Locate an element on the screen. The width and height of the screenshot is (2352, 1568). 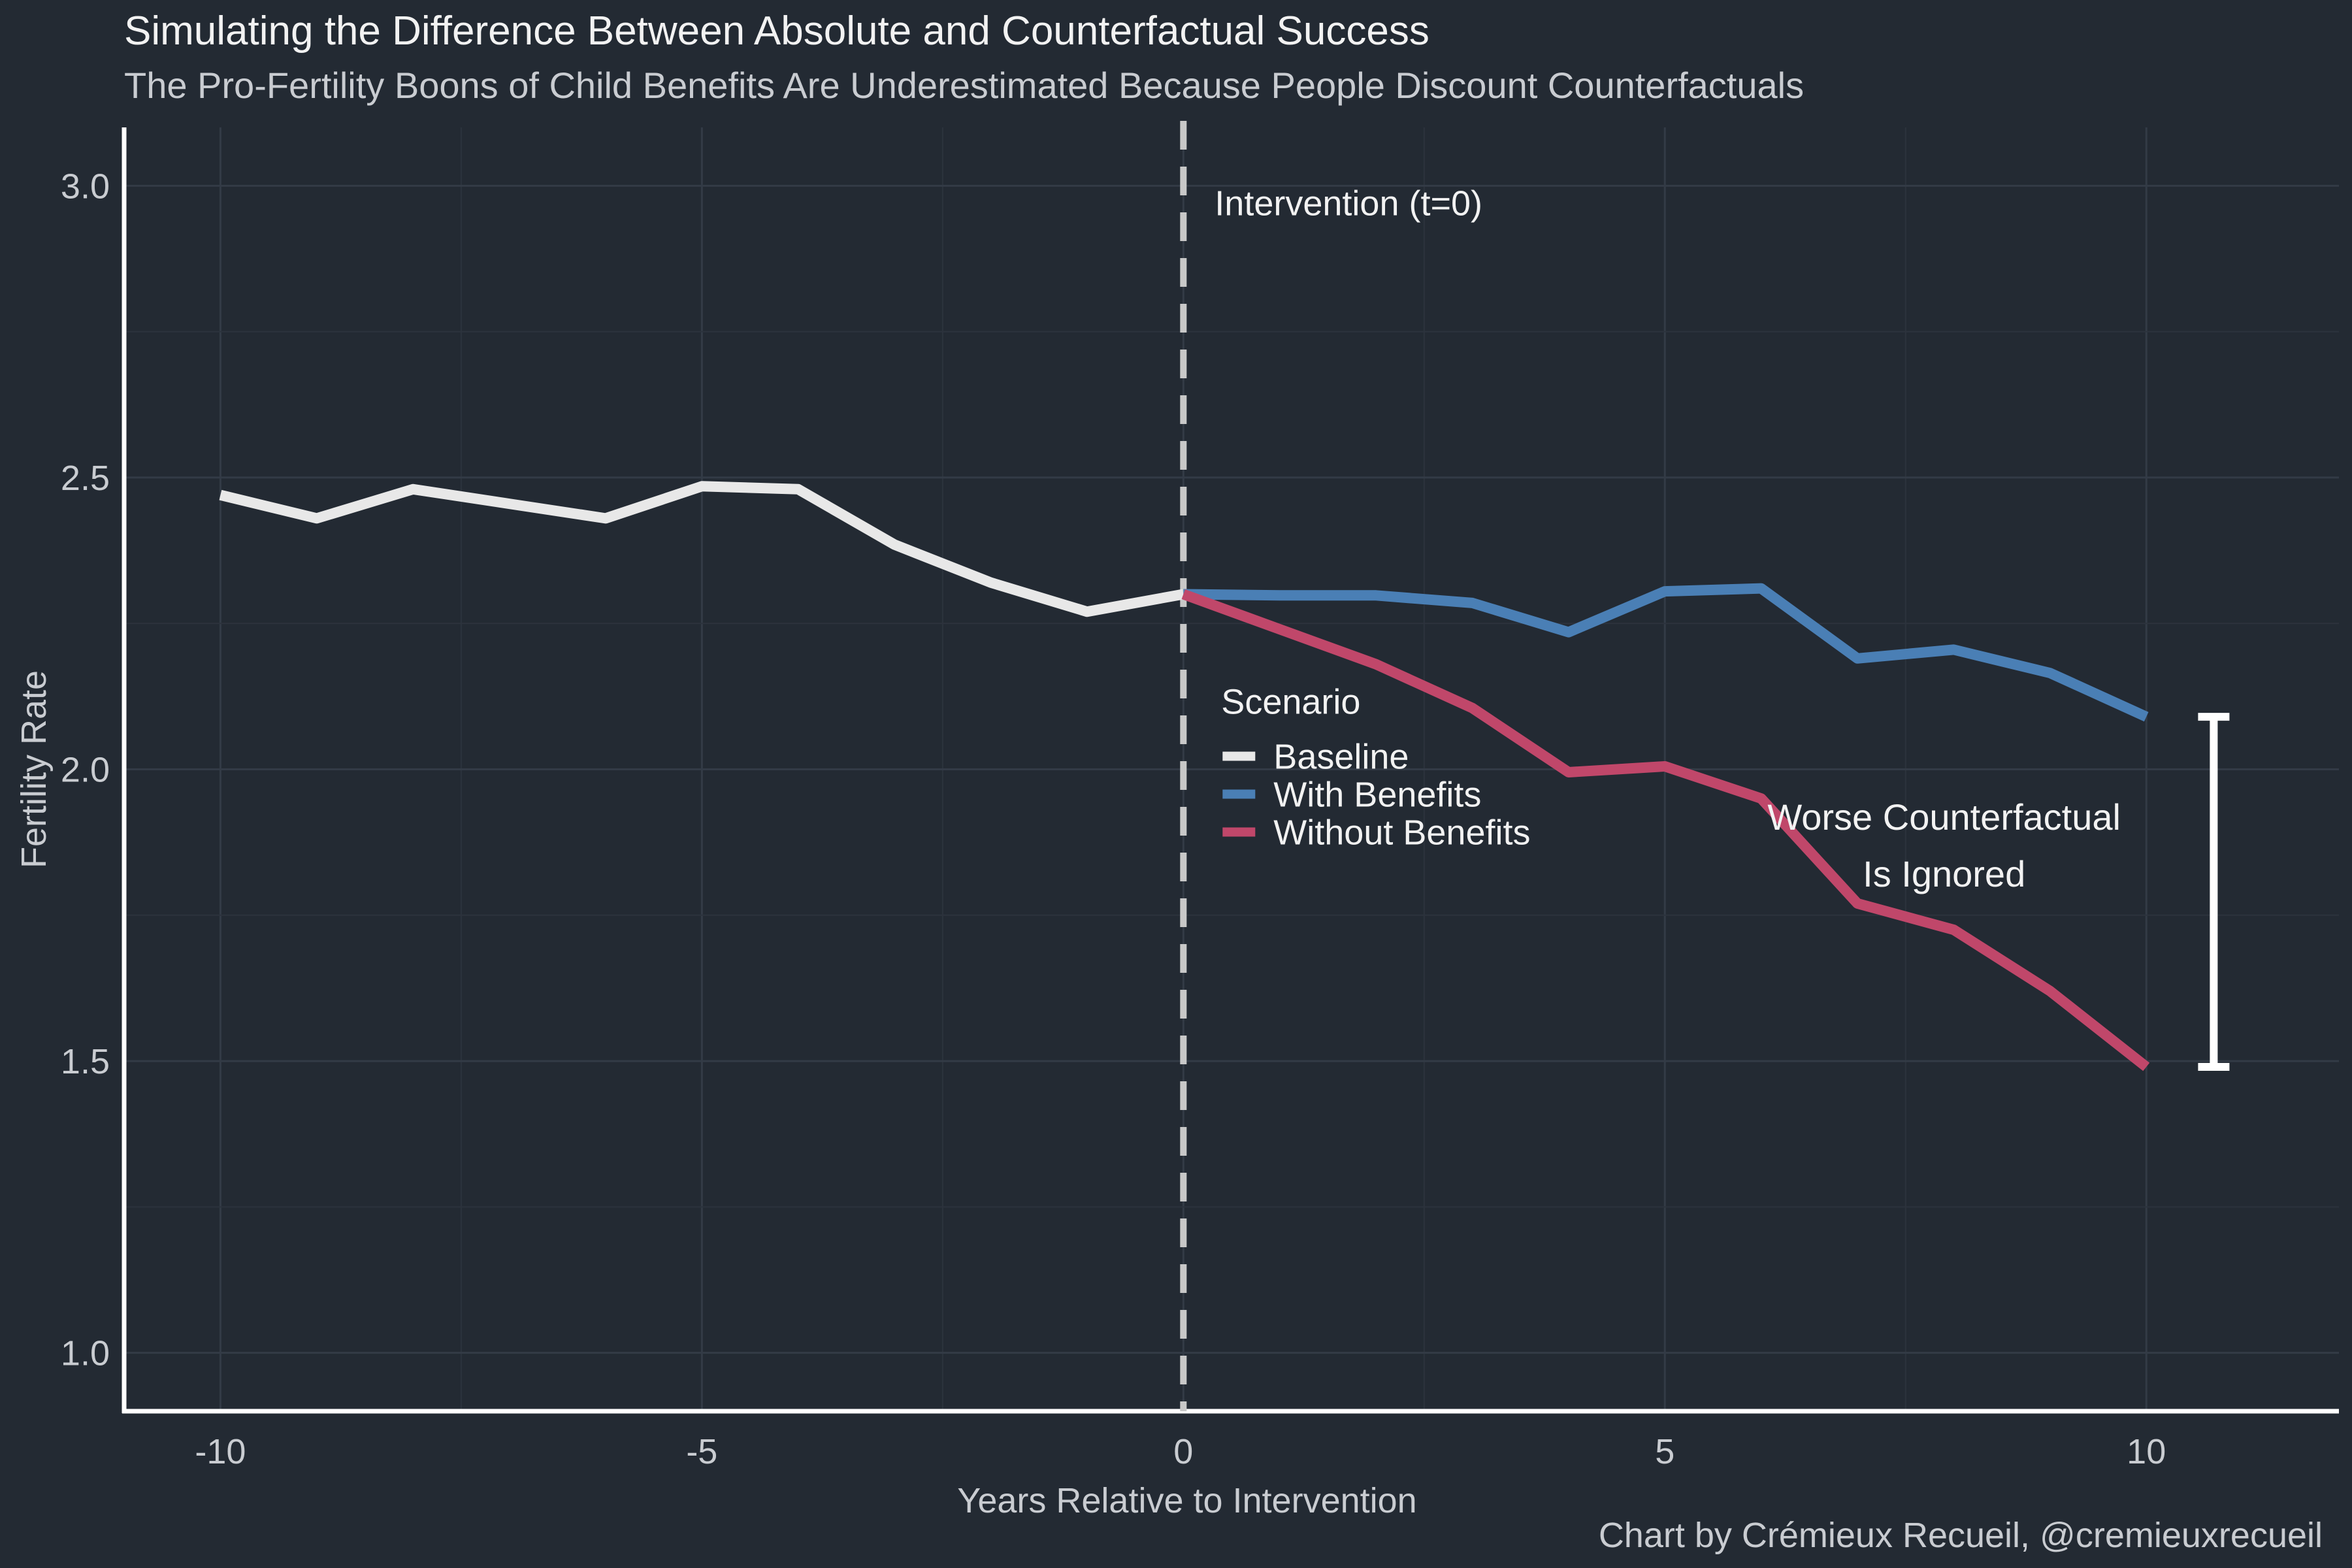
x-tick-label: -10 is located at coordinates (220, 1451).